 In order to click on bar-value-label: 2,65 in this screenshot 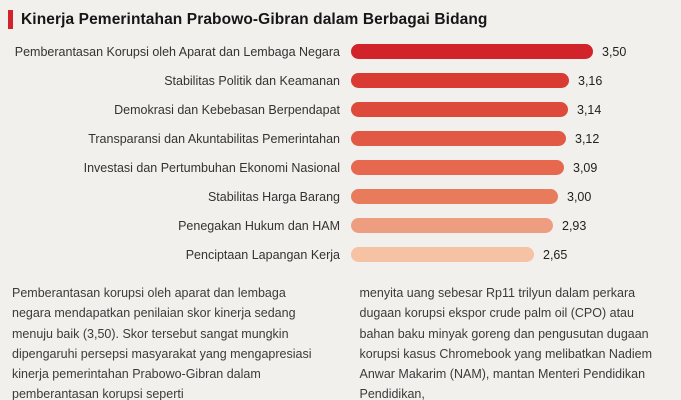, I will do `click(555, 254)`.